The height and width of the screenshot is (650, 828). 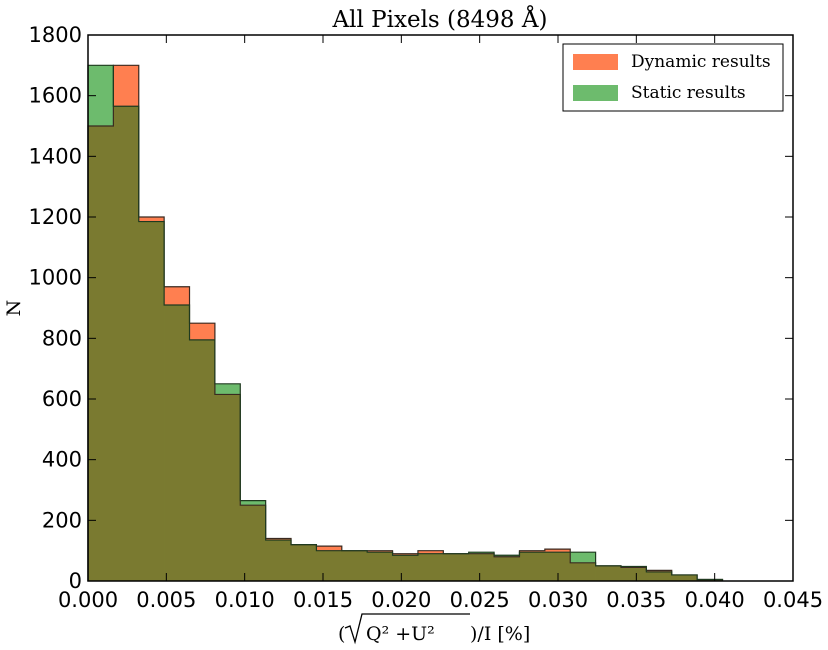 What do you see at coordinates (595, 93) in the screenshot?
I see `legend-swatch-static` at bounding box center [595, 93].